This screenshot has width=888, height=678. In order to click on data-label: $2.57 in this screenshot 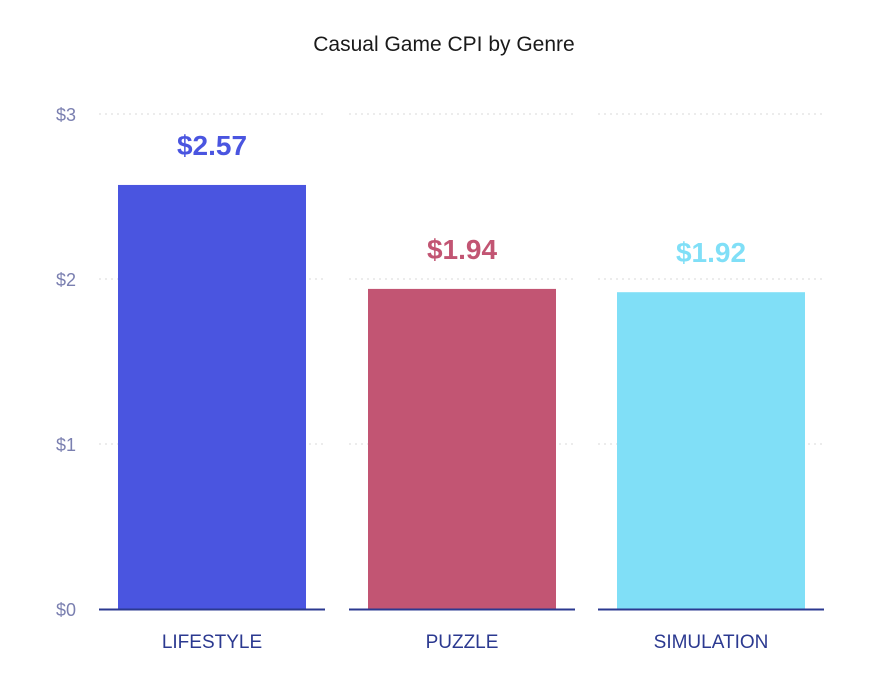, I will do `click(212, 145)`.